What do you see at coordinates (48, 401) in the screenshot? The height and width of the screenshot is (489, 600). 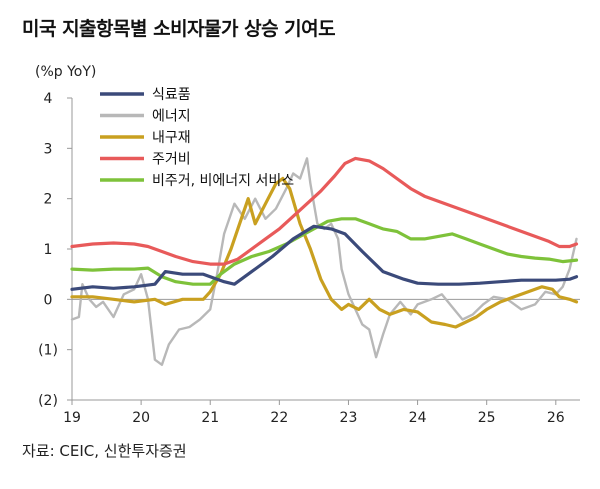 I see `y-tick-label: (2)` at bounding box center [48, 401].